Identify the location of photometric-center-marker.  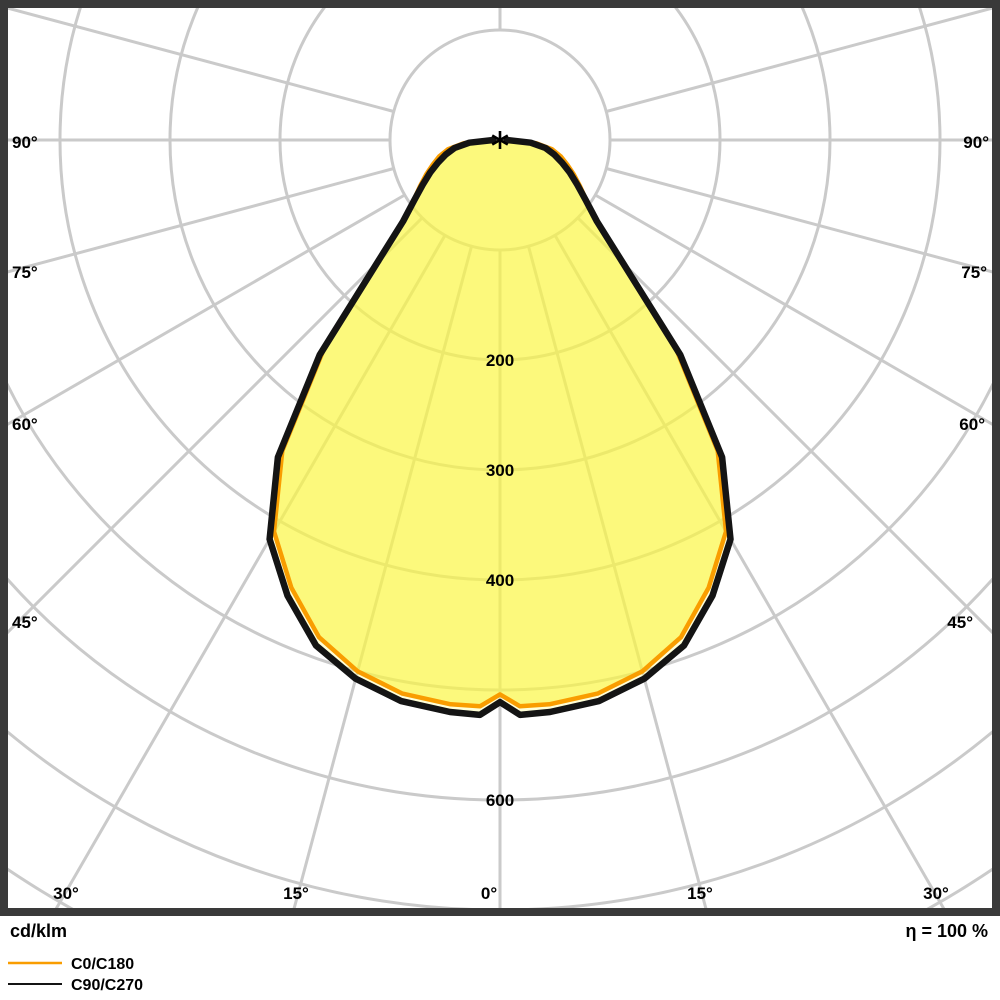
(500, 140).